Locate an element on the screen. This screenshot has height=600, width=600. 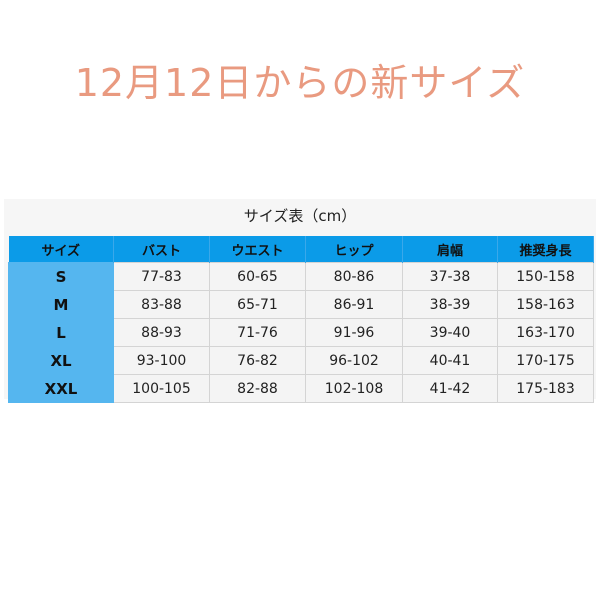
table-cell: 88-93 is located at coordinates (161, 332).